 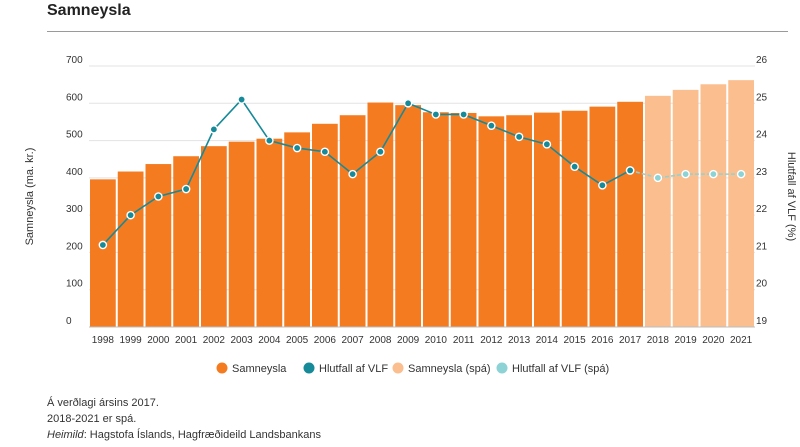 What do you see at coordinates (762, 246) in the screenshot?
I see `y2-tick-label: 21` at bounding box center [762, 246].